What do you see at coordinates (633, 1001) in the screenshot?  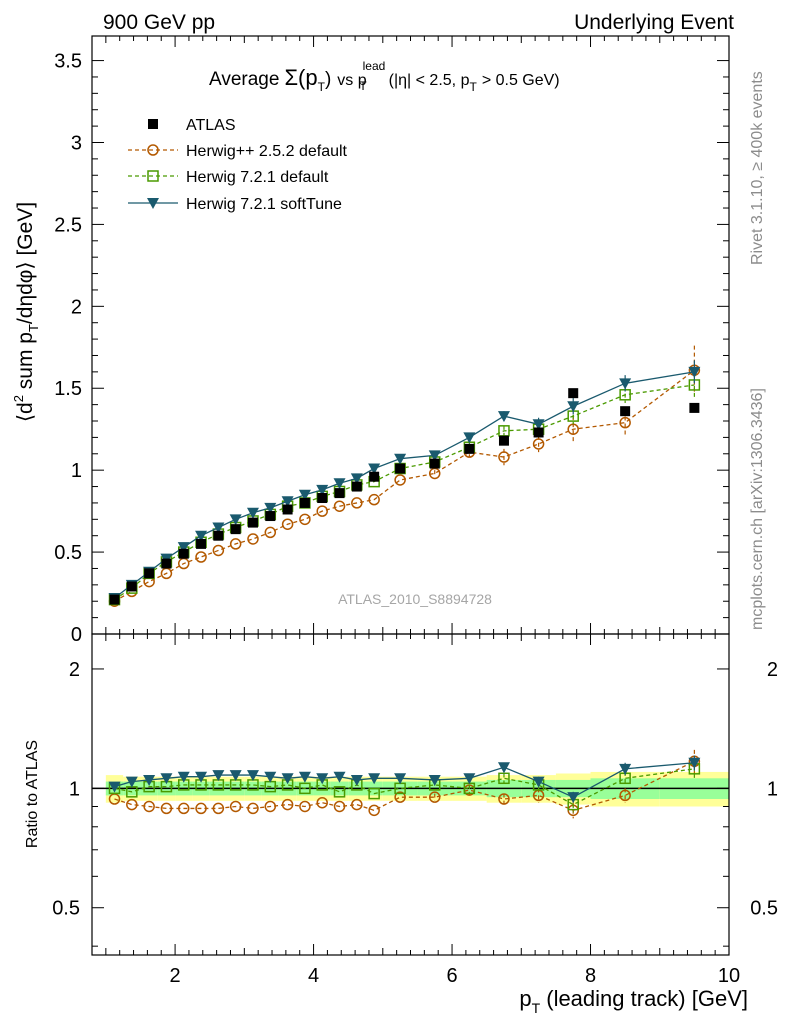 I see `x-axis-label: pT (leading track) [GeV]` at bounding box center [633, 1001].